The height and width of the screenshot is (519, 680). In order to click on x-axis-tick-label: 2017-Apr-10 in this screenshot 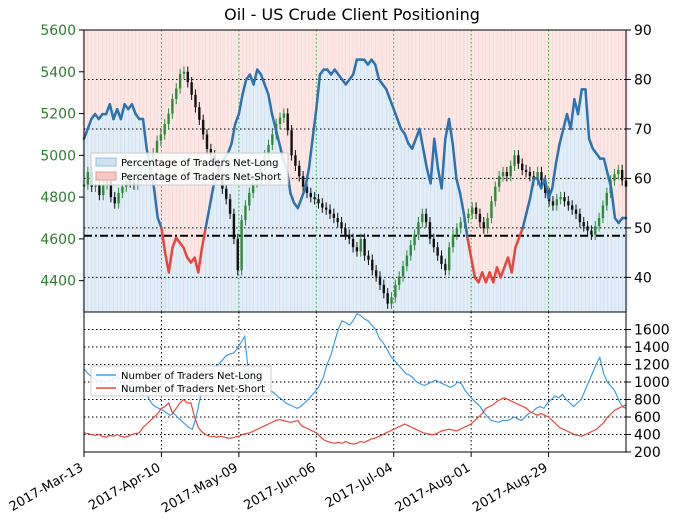, I will do `click(124, 486)`.